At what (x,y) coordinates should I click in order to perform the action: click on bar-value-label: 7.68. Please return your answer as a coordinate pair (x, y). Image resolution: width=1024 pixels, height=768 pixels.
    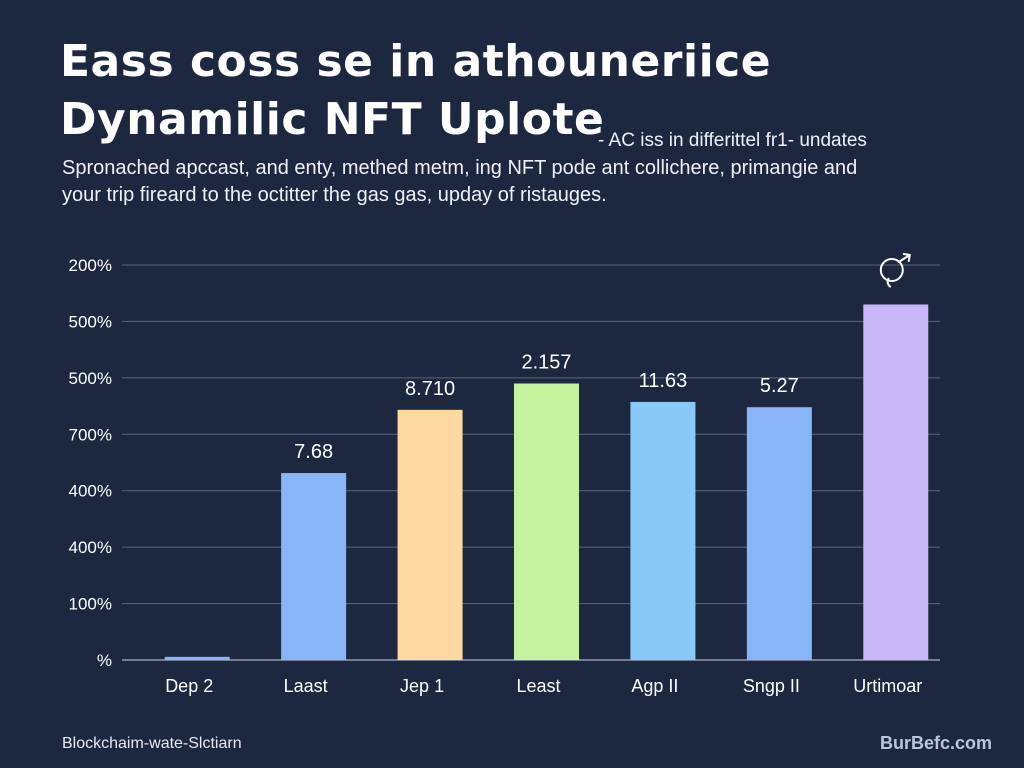
    Looking at the image, I should click on (313, 452).